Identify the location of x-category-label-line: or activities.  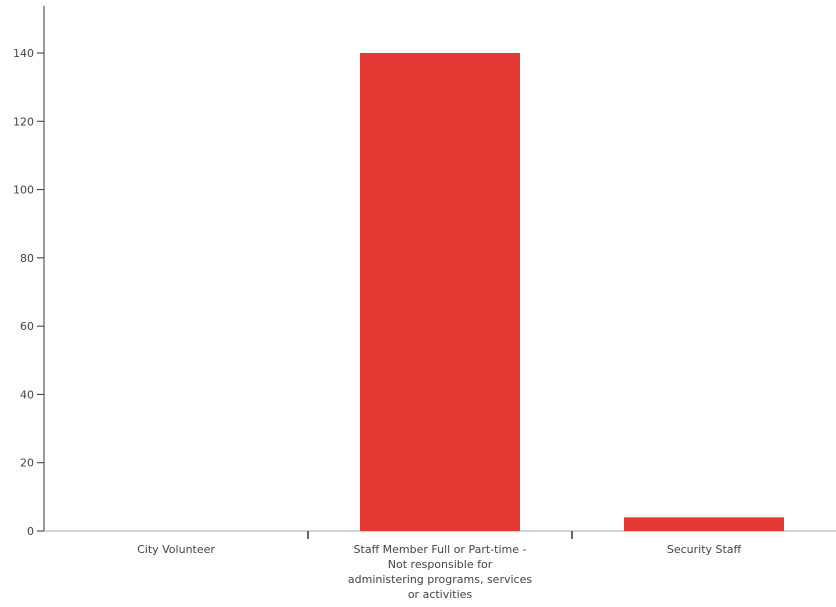
(440, 594).